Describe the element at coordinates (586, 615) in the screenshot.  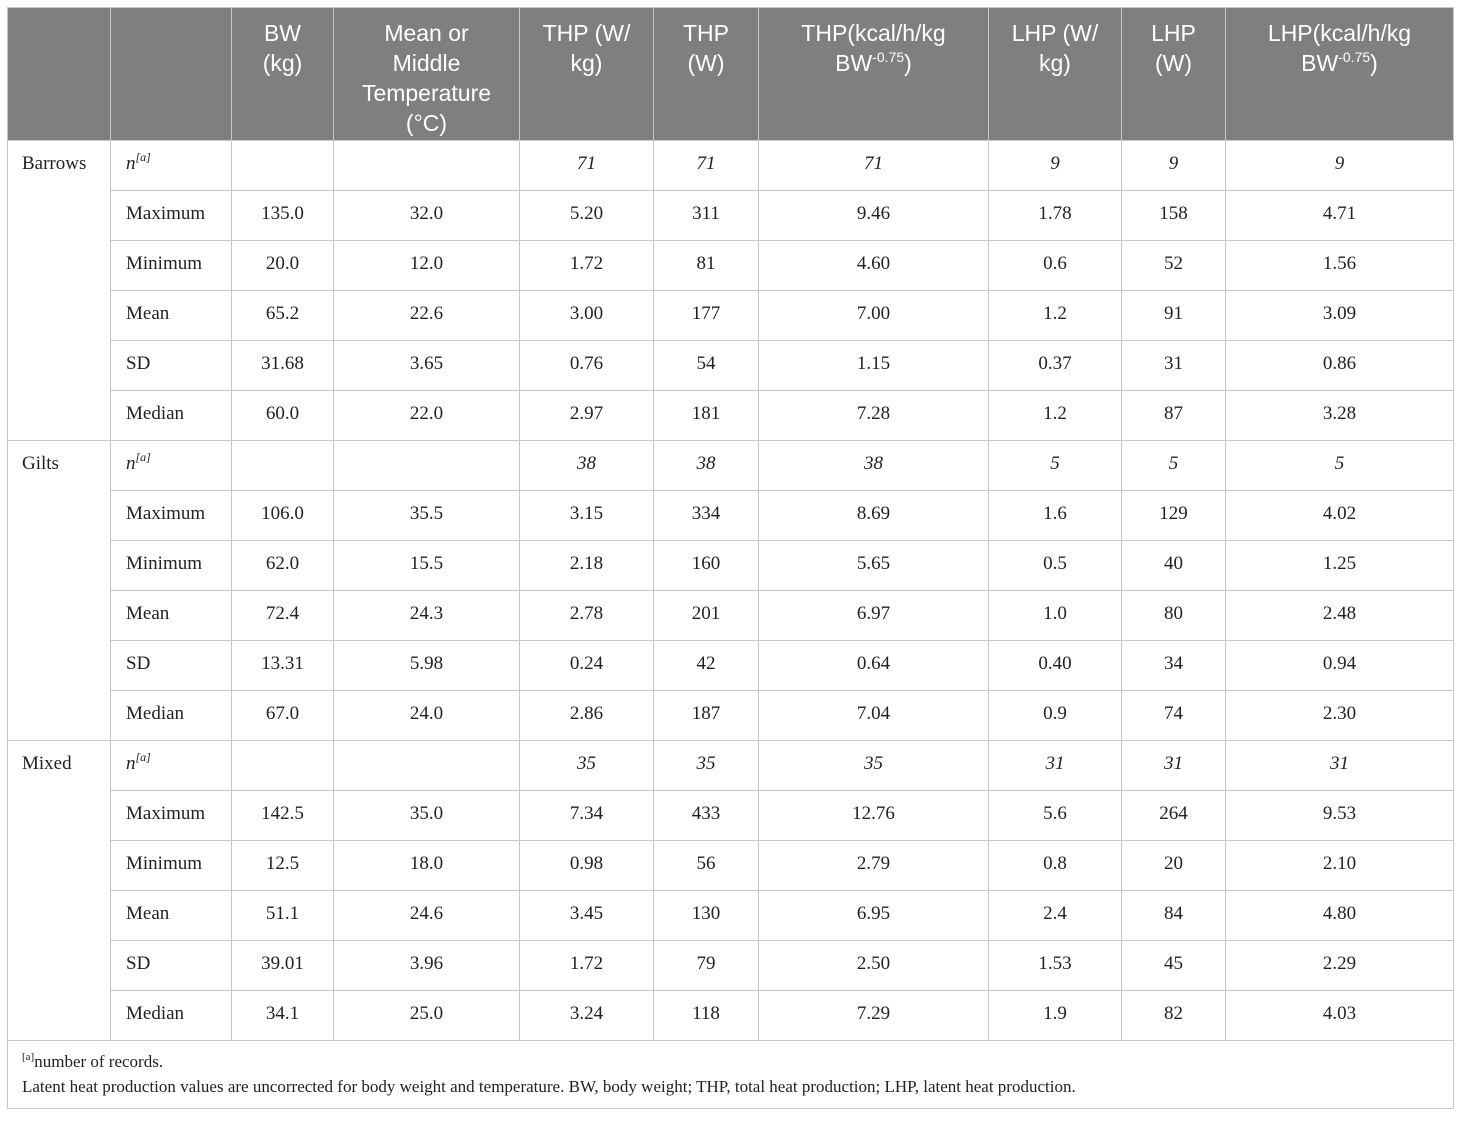
I see `value-cell: 2.78` at that location.